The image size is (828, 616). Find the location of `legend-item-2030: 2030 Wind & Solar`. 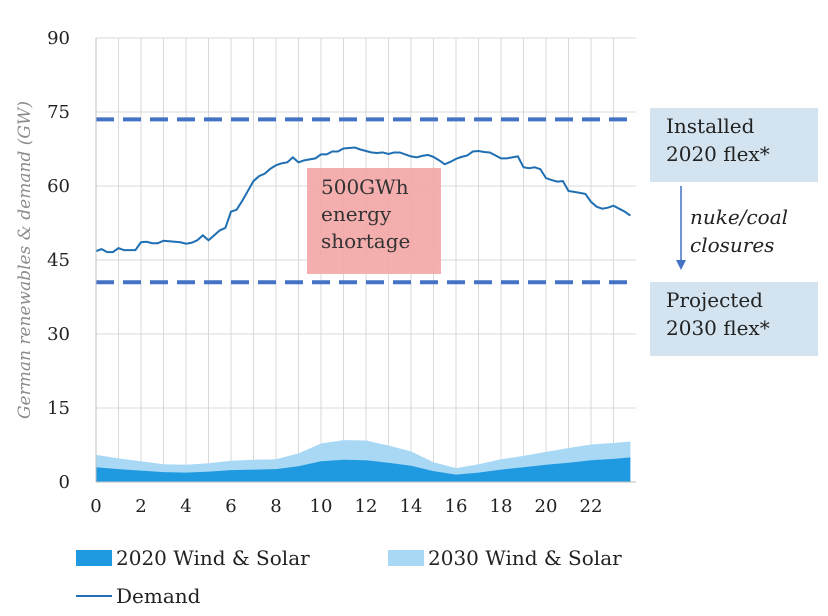

legend-item-2030: 2030 Wind & Solar is located at coordinates (505, 558).